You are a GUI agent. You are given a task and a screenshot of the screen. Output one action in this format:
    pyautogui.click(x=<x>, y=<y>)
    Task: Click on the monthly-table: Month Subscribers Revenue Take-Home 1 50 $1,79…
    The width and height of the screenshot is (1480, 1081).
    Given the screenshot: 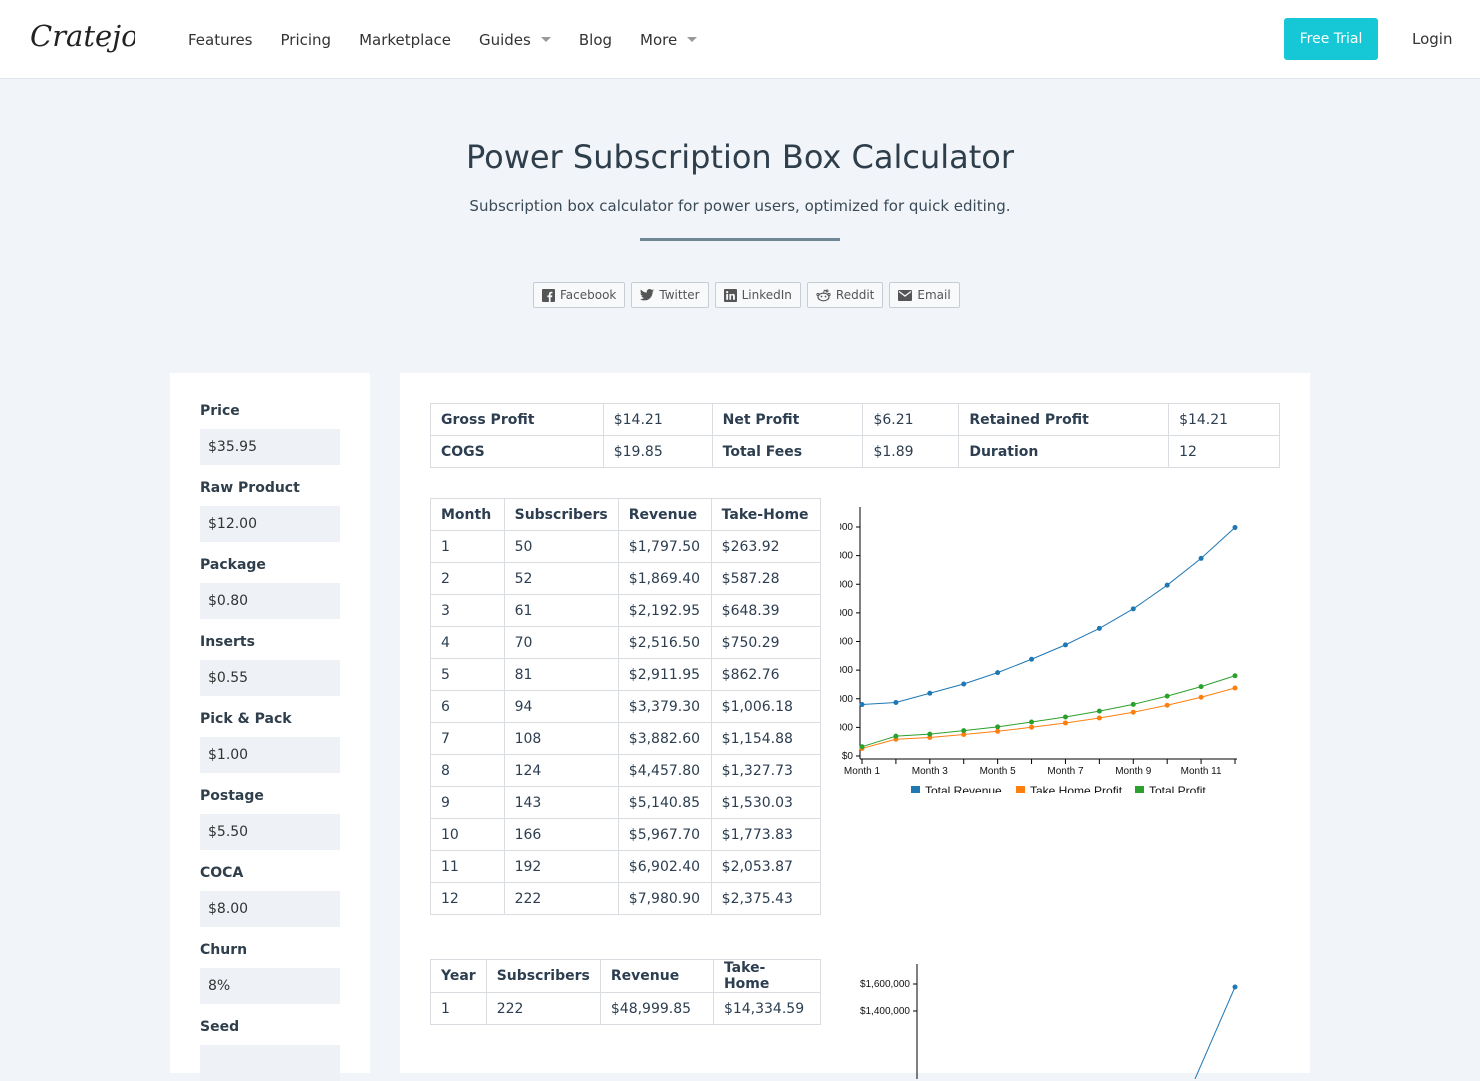 What is the action you would take?
    pyautogui.click(x=626, y=706)
    